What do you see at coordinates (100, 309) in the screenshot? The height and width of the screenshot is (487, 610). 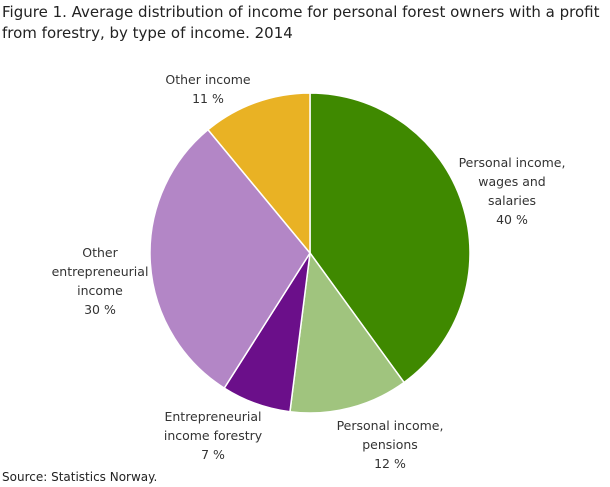 I see `value-label: 30 %` at bounding box center [100, 309].